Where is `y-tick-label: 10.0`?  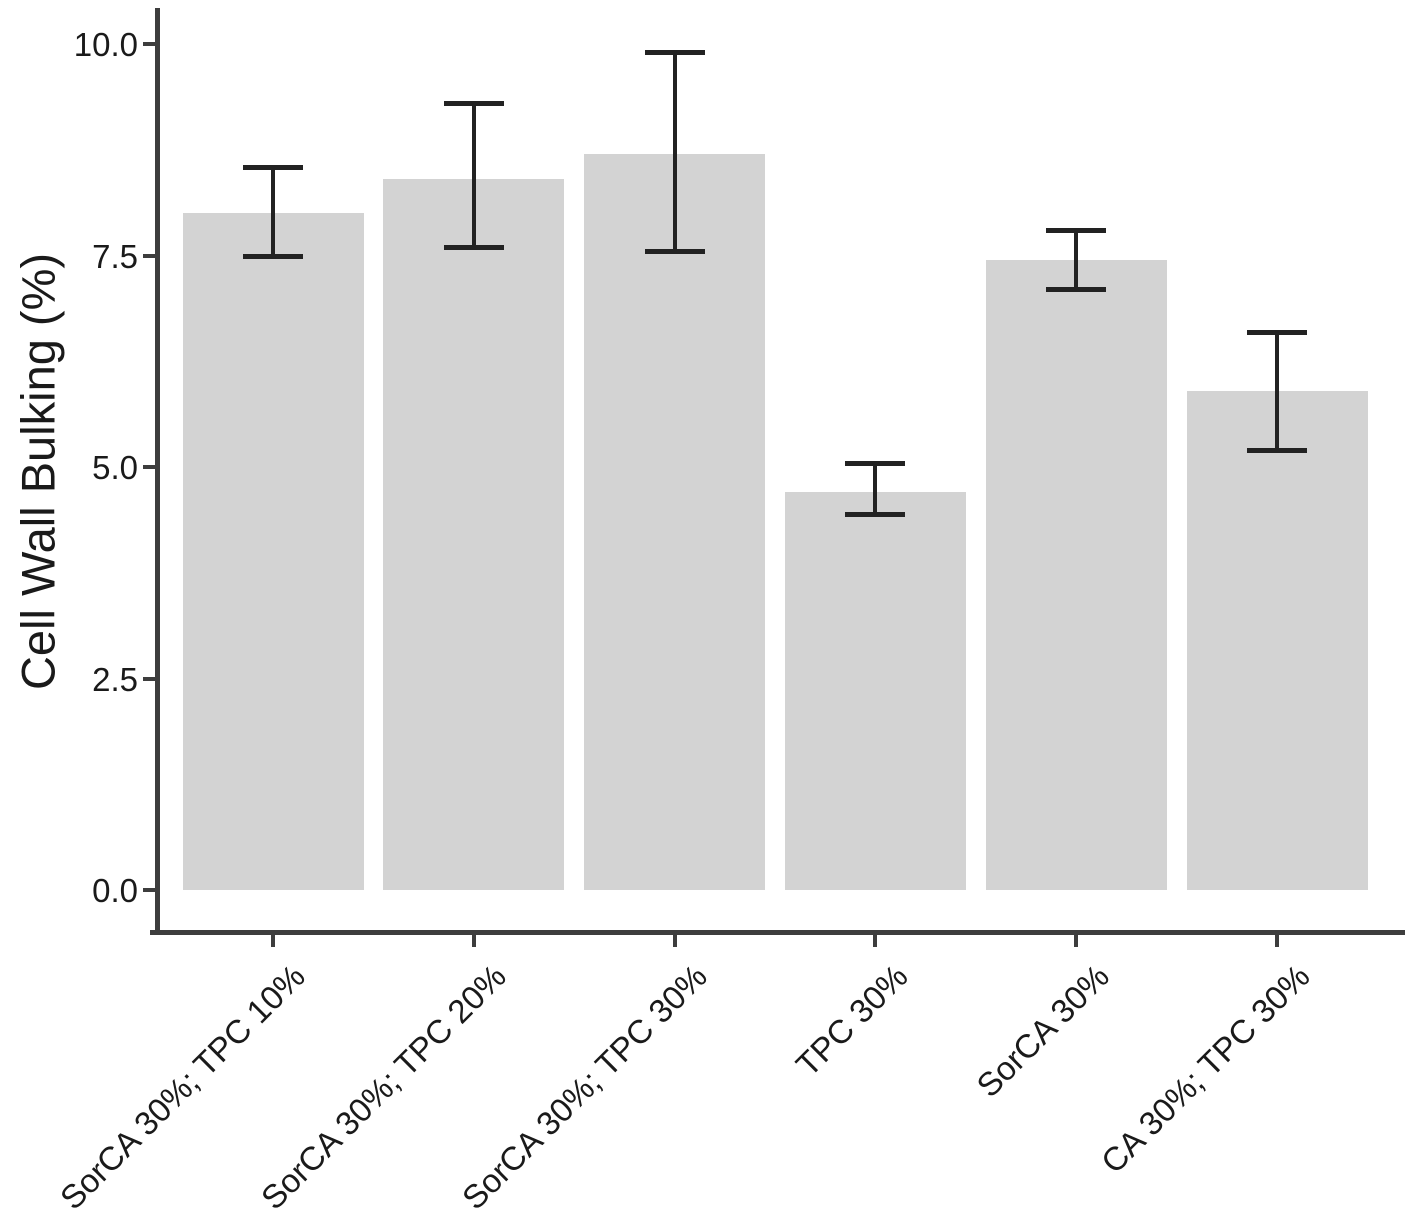
y-tick-label: 10.0 is located at coordinates (105, 44).